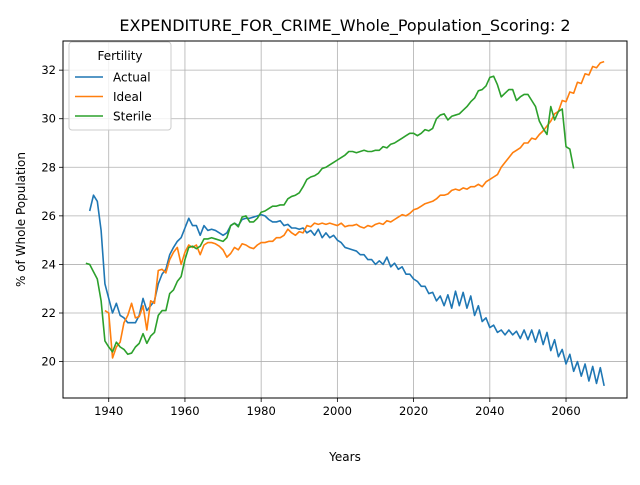 Image resolution: width=640 pixels, height=485 pixels. I want to click on legend-box, so click(120, 86).